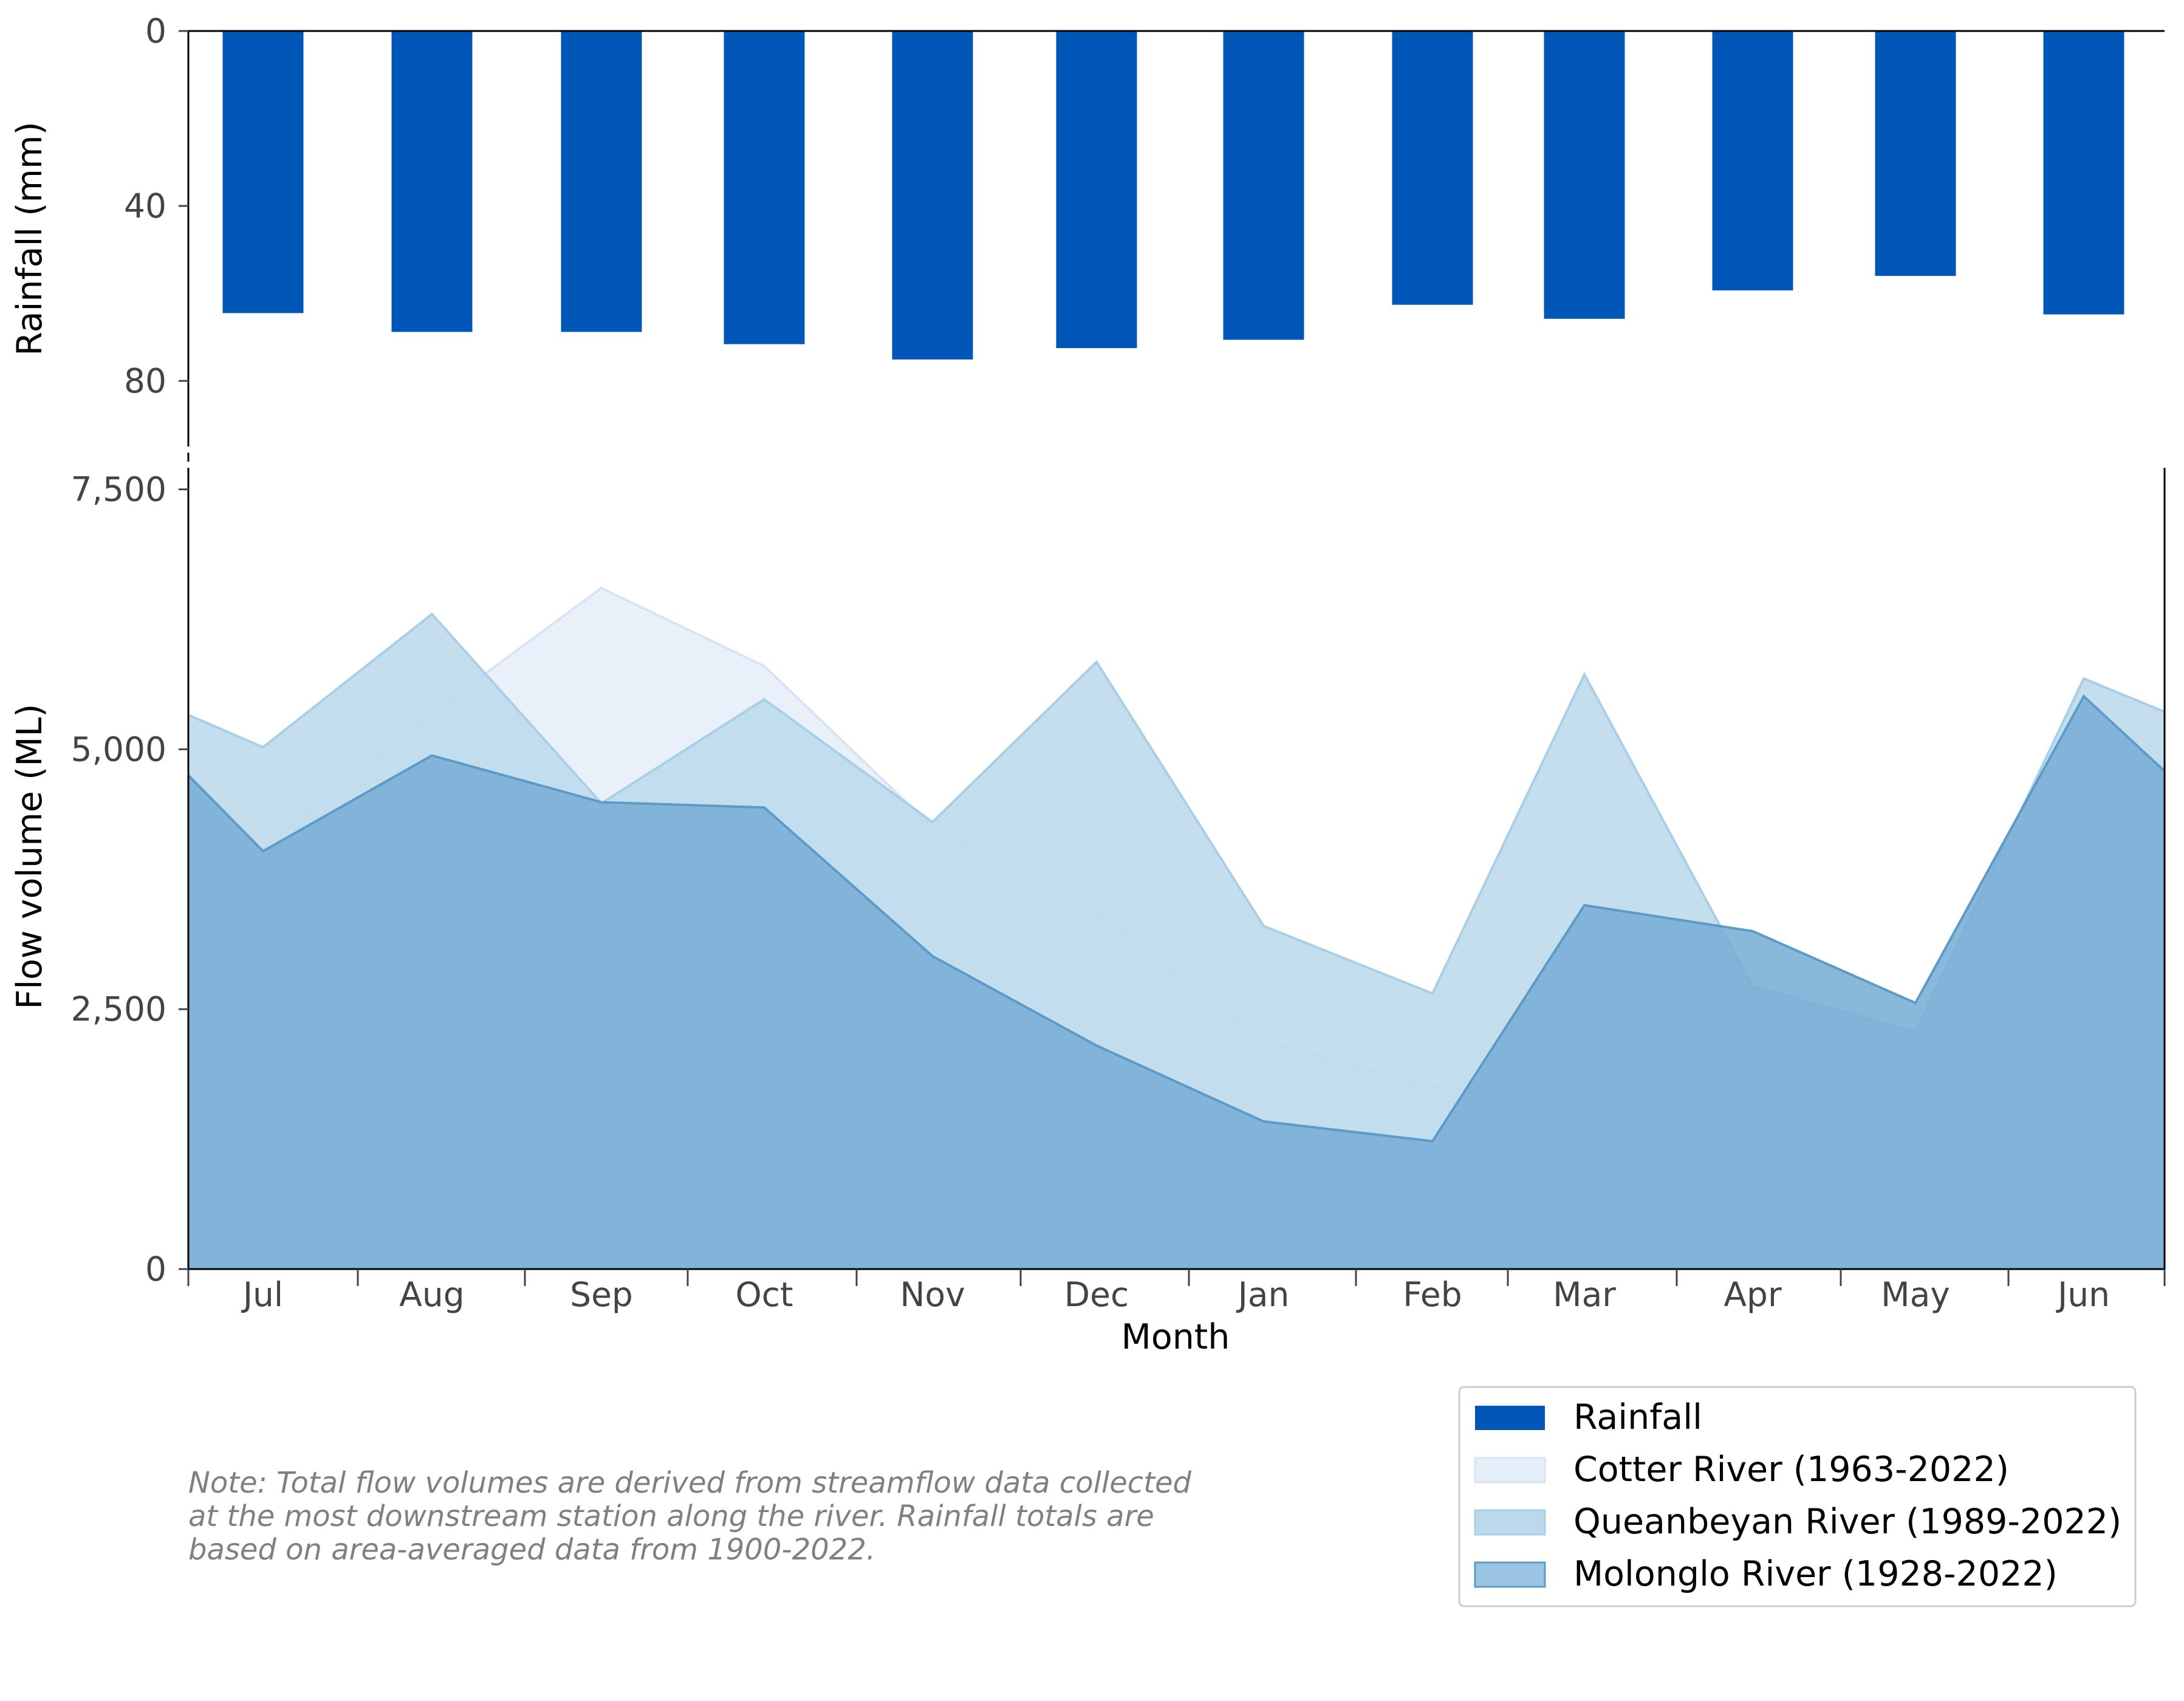  What do you see at coordinates (145, 380) in the screenshot?
I see `rainfall-tick-label-80: 80` at bounding box center [145, 380].